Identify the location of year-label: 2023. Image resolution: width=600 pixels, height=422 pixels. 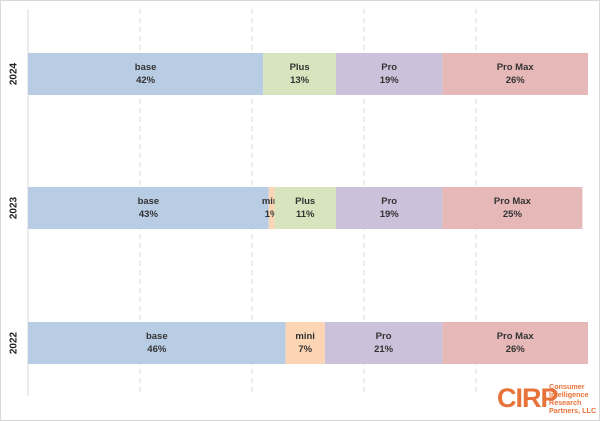
(14, 207).